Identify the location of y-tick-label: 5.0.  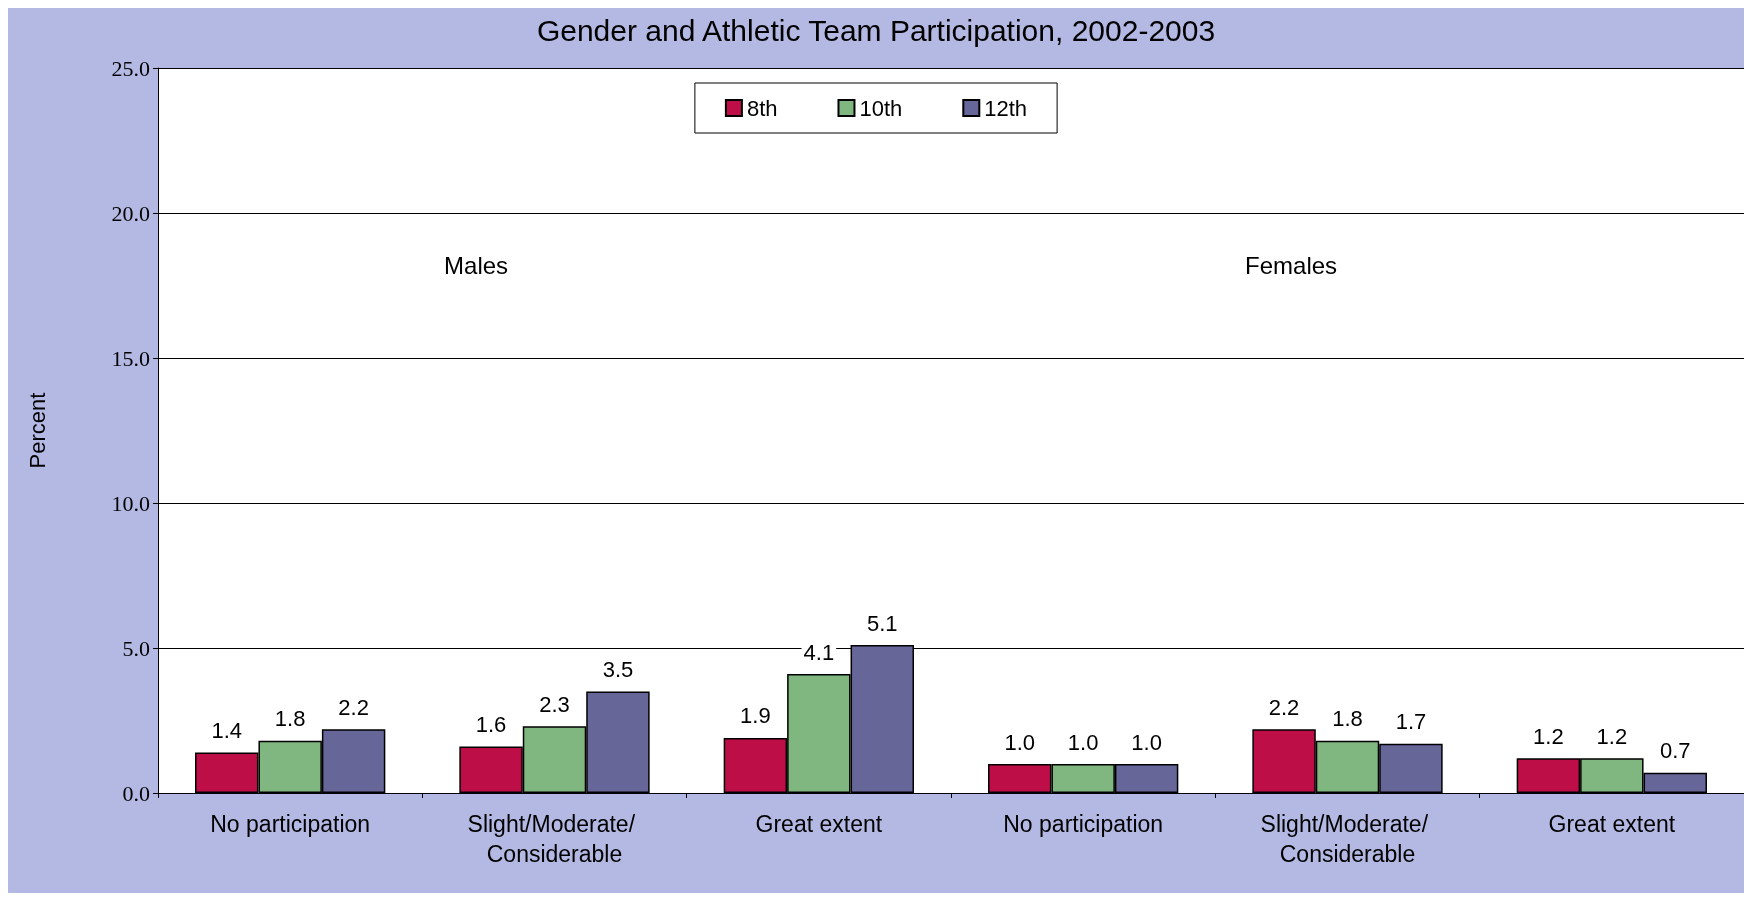
(136, 648).